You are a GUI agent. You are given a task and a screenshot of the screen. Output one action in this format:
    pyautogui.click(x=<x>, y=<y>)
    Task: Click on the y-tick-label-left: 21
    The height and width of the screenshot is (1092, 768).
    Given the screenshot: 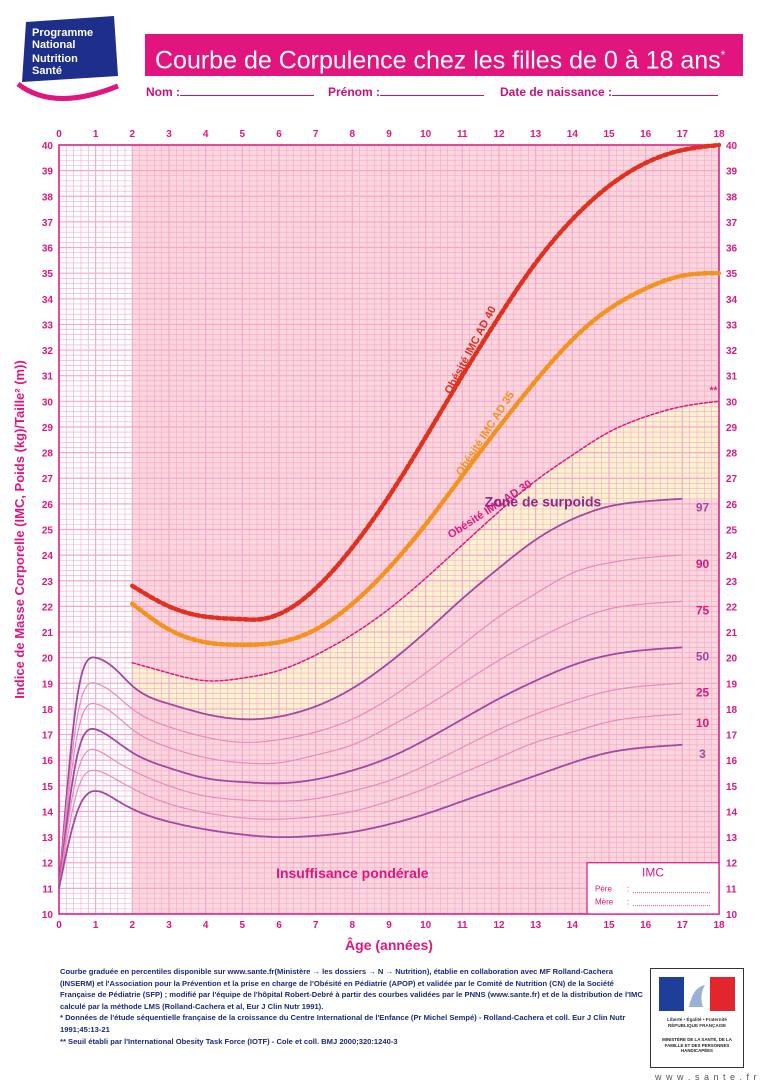 What is the action you would take?
    pyautogui.click(x=48, y=633)
    